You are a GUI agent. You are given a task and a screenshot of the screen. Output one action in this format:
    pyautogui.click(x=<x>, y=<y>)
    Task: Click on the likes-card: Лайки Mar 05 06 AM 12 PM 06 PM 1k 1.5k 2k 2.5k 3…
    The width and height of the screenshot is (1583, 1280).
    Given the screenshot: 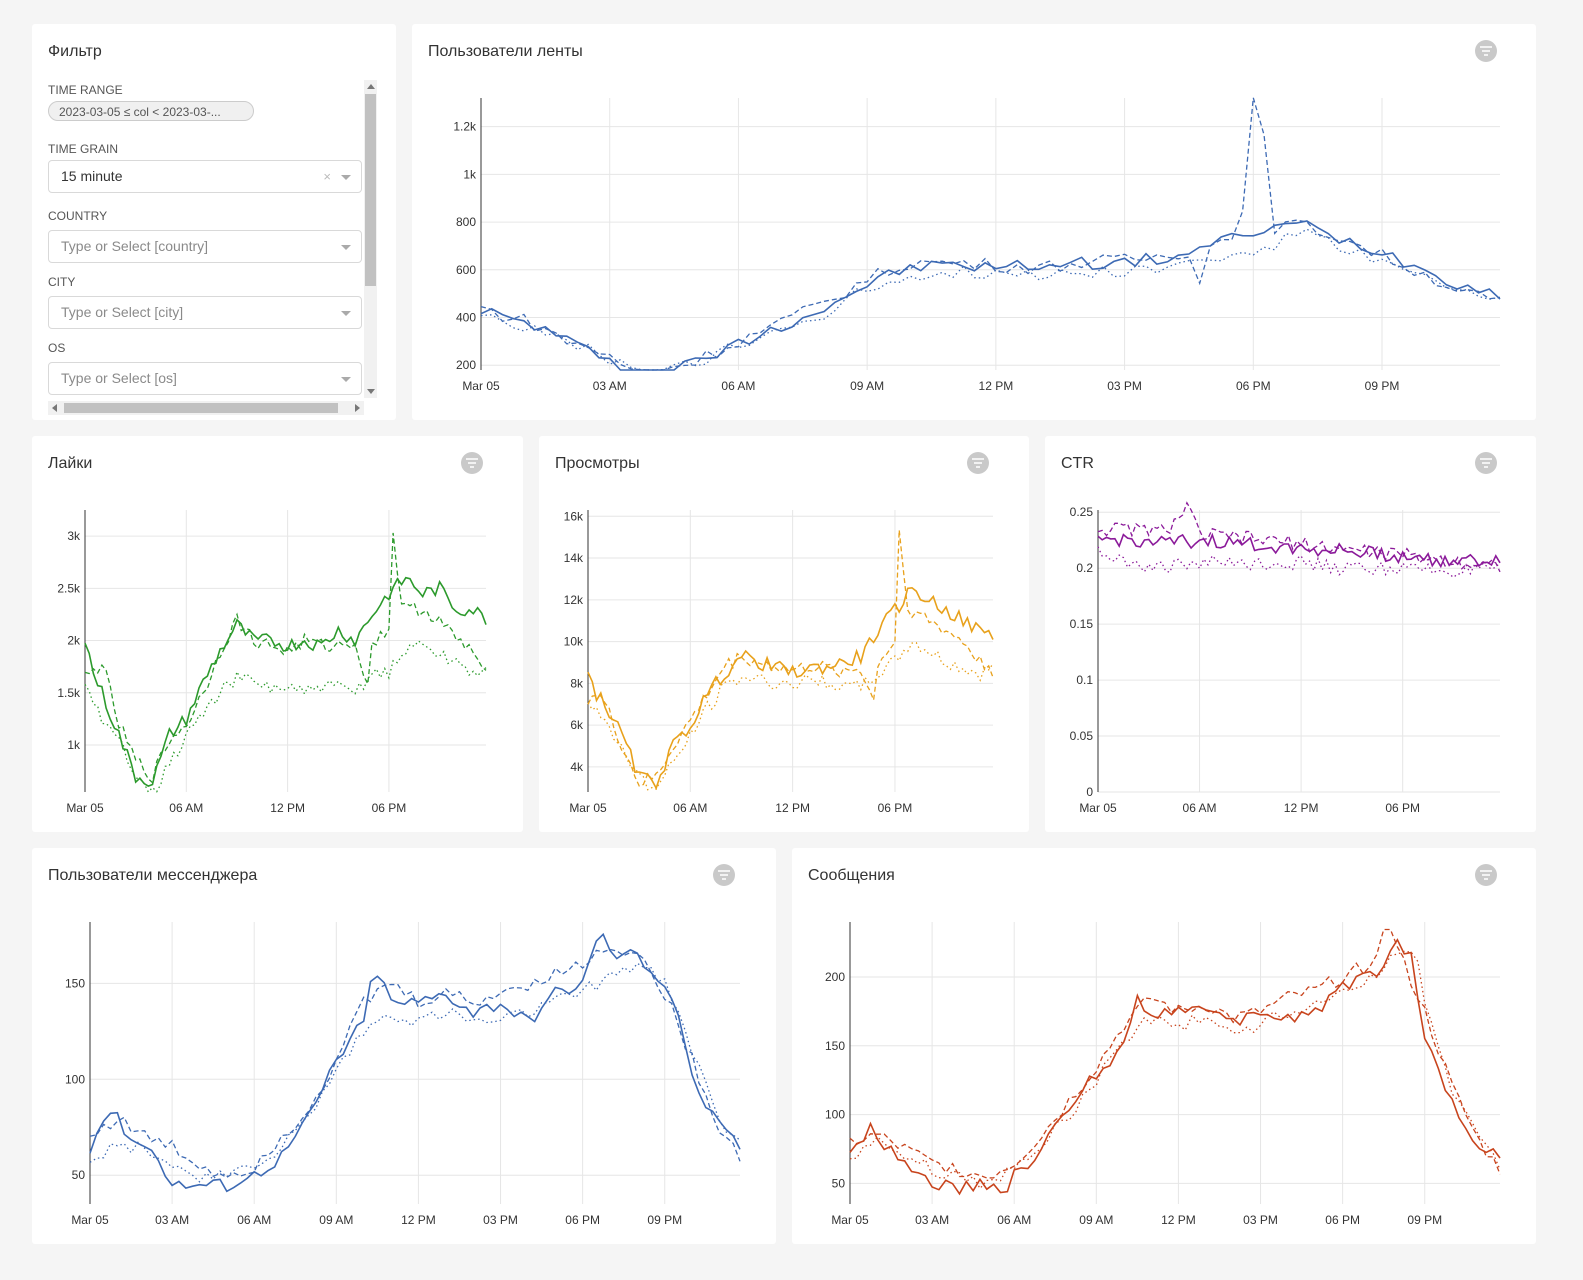 What is the action you would take?
    pyautogui.click(x=277, y=634)
    